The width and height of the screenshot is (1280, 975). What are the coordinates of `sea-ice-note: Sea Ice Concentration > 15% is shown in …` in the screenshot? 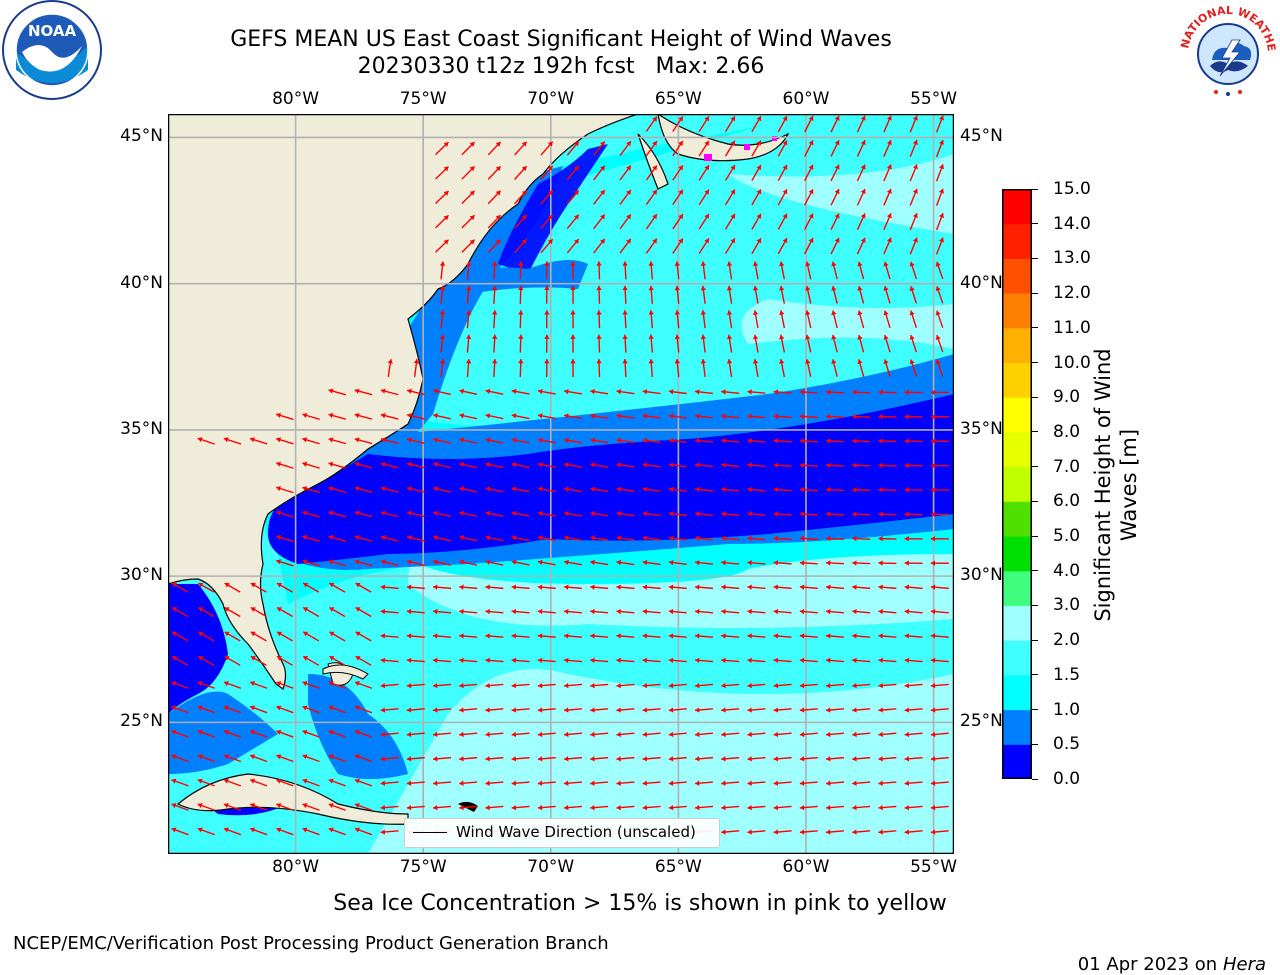 It's located at (640, 903).